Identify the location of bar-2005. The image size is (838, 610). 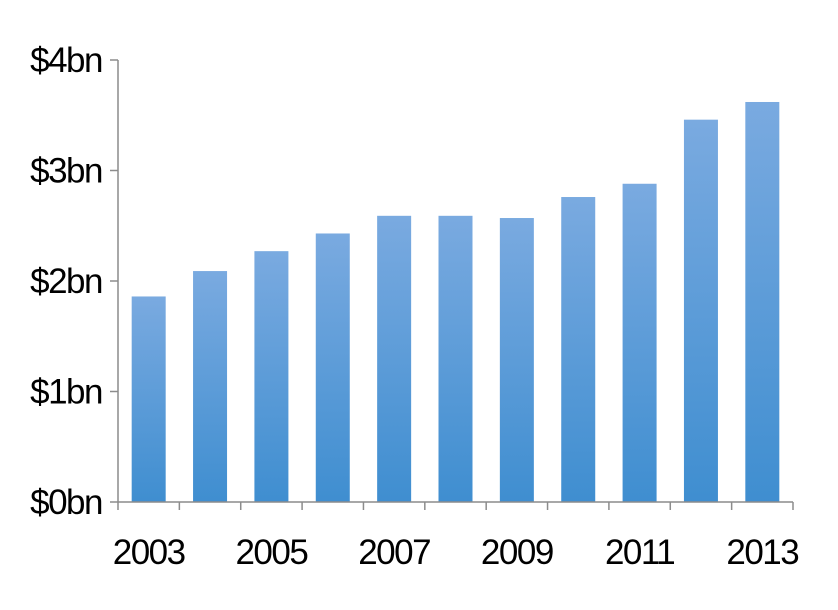
(271, 376).